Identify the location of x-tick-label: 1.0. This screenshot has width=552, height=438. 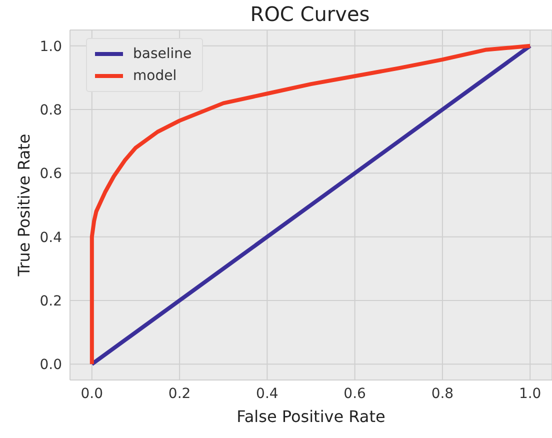
(530, 394).